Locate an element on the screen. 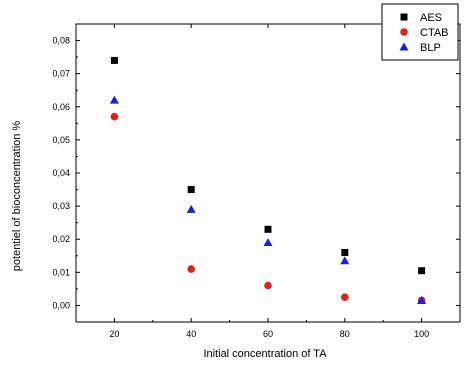 Image resolution: width=465 pixels, height=368 pixels. legend-marker-blp is located at coordinates (404, 46).